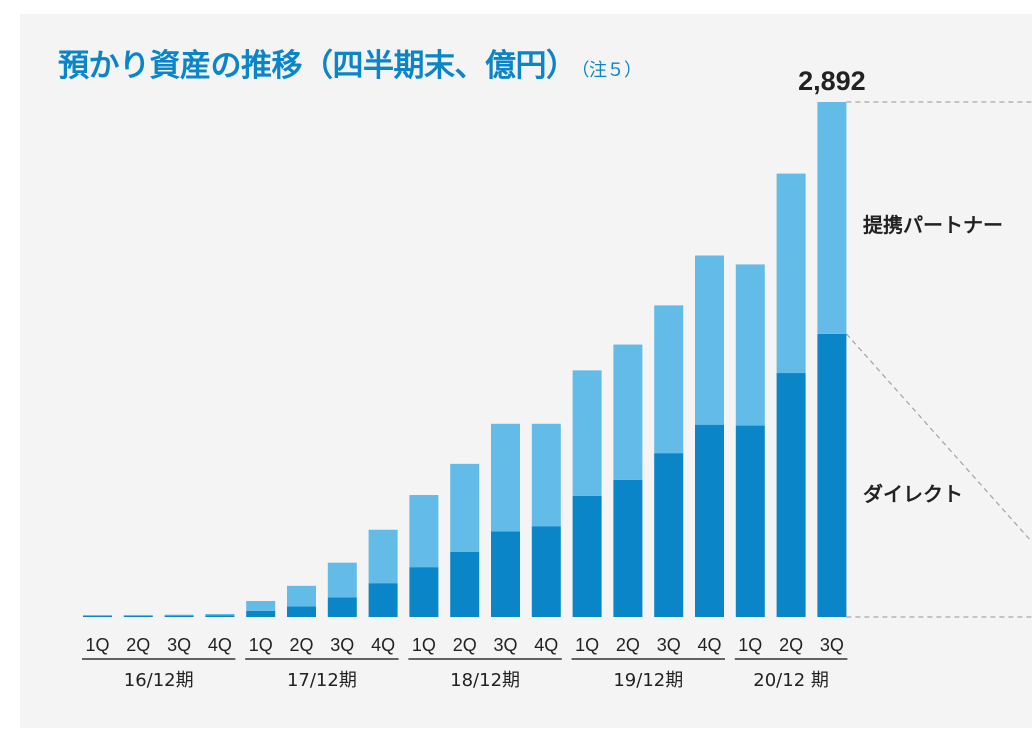 This screenshot has width=1032, height=745. What do you see at coordinates (179, 645) in the screenshot?
I see `x-tick-label-3: 3Q` at bounding box center [179, 645].